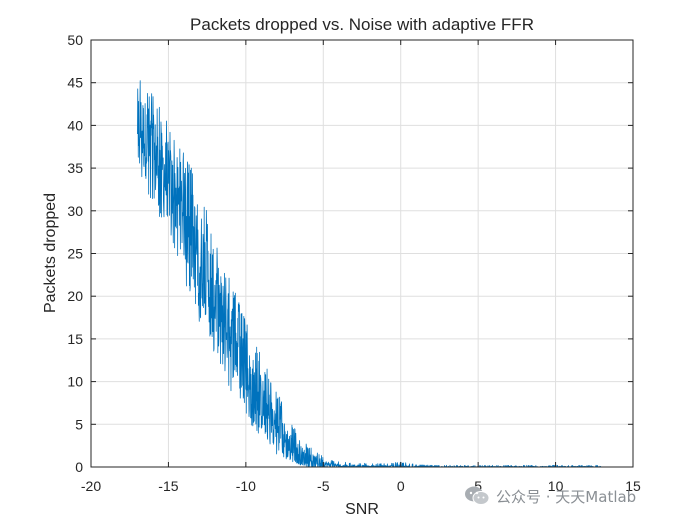  Describe the element at coordinates (79, 424) in the screenshot. I see `y-tick-label: 5` at that location.